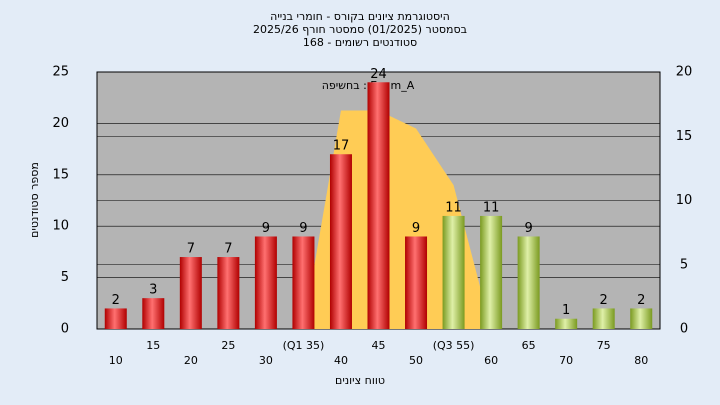 Image resolution: width=720 pixels, height=405 pixels. Describe the element at coordinates (684, 72) in the screenshot. I see `y2-tick-label: 20` at that location.